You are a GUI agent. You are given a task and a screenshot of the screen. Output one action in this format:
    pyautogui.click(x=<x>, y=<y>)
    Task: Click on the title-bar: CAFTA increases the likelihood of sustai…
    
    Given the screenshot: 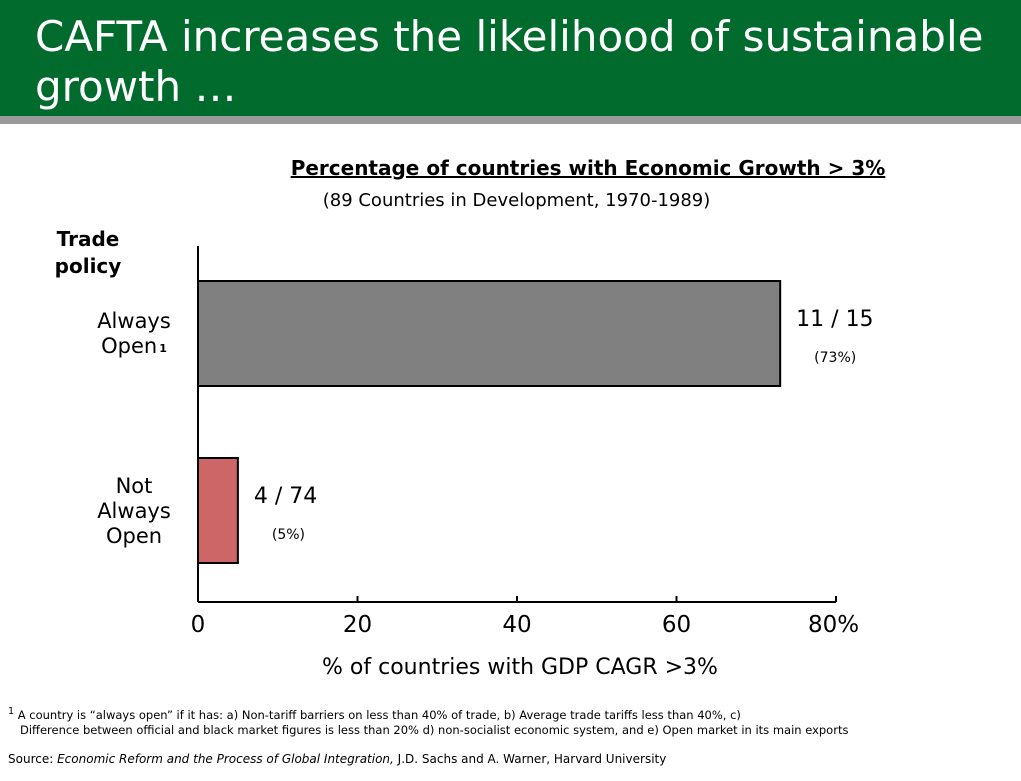 What is the action you would take?
    pyautogui.click(x=510, y=58)
    